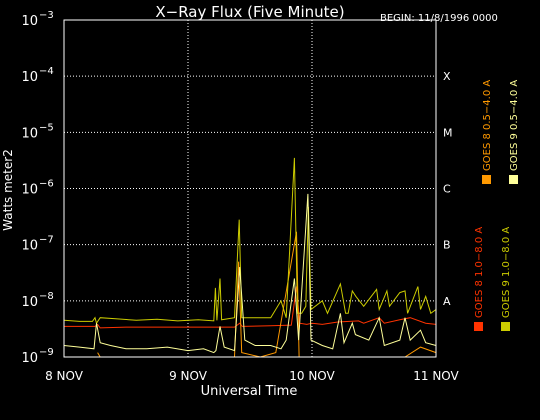 The image size is (540, 420). What do you see at coordinates (249, 391) in the screenshot?
I see `x-axis-label: Universal Time` at bounding box center [249, 391].